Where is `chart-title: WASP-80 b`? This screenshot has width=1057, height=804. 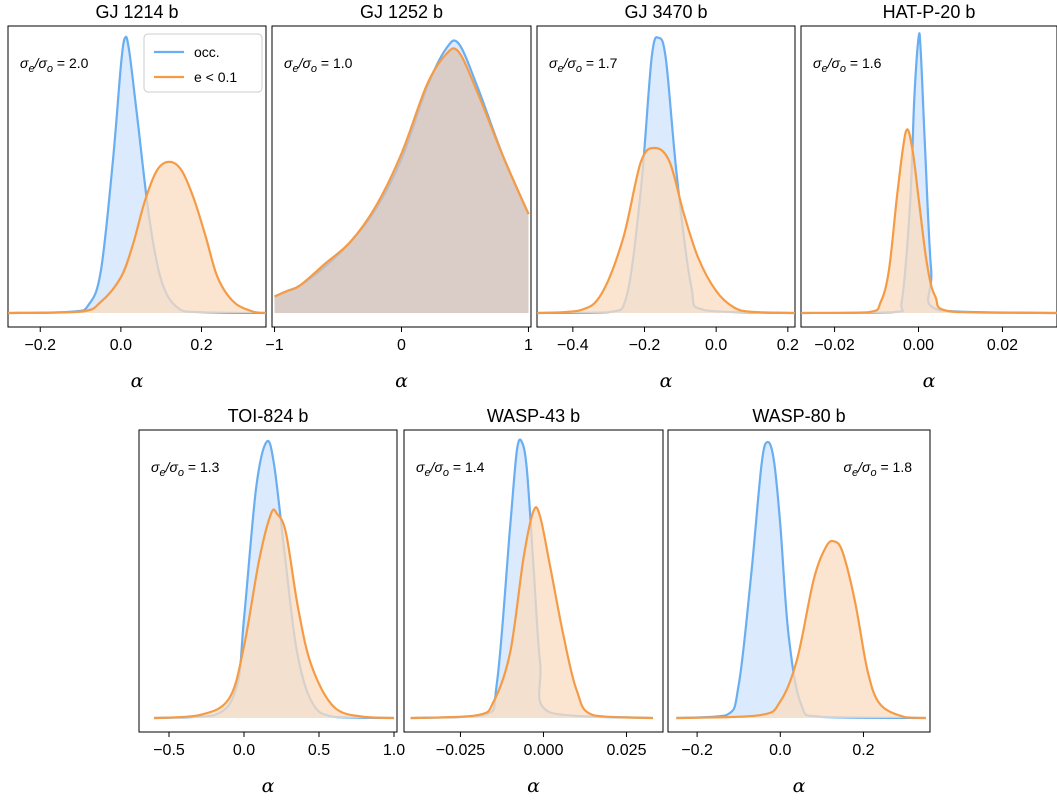
chart-title: WASP-80 b is located at coordinates (798, 416).